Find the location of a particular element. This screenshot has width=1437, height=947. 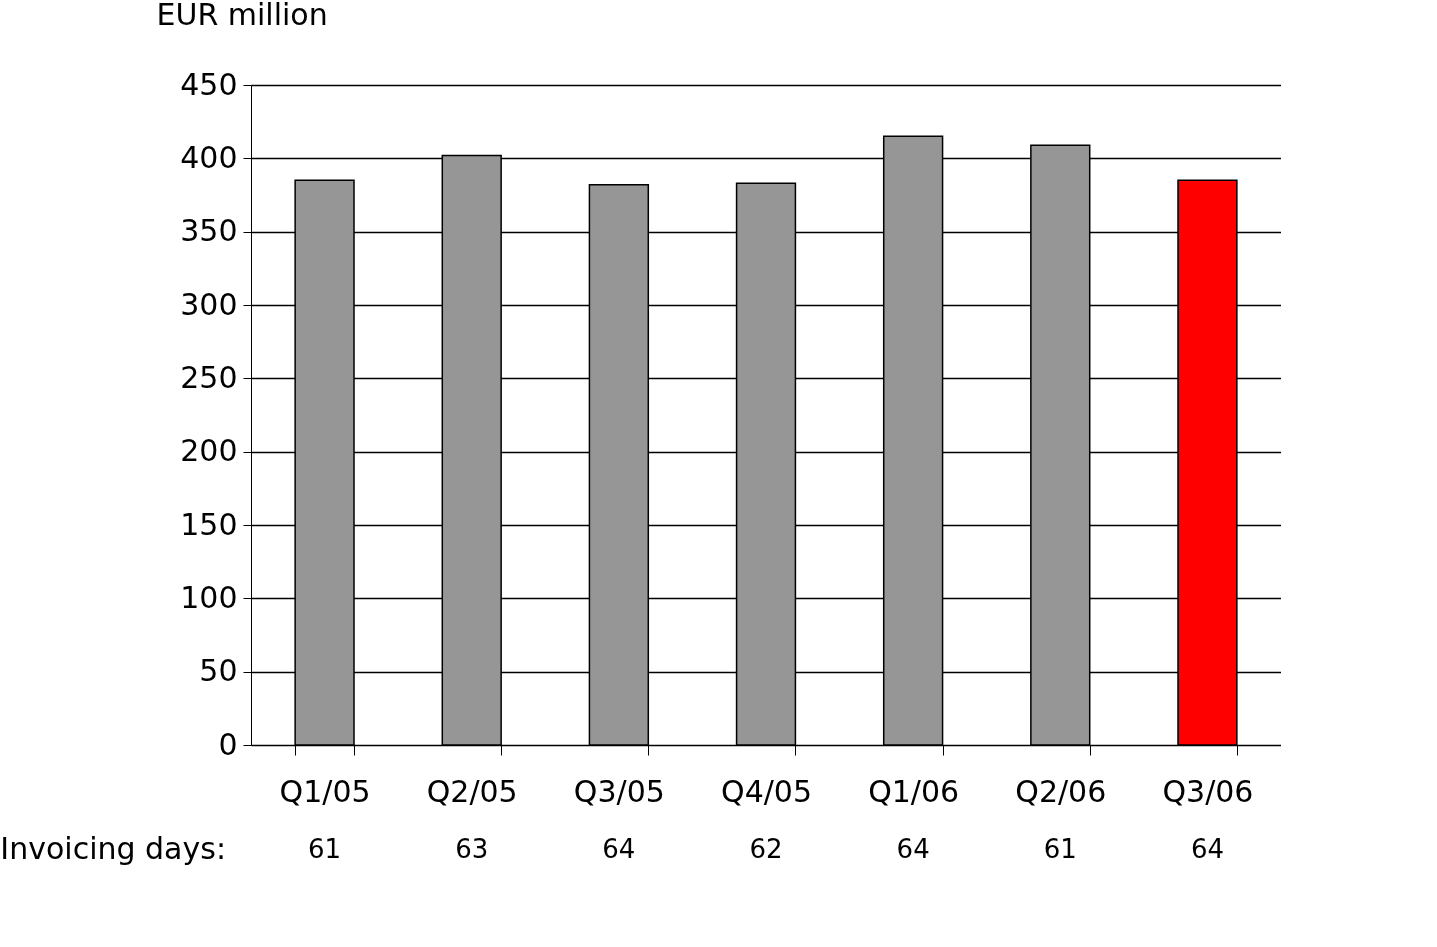

y-axis-title: EUR million is located at coordinates (242, 16).